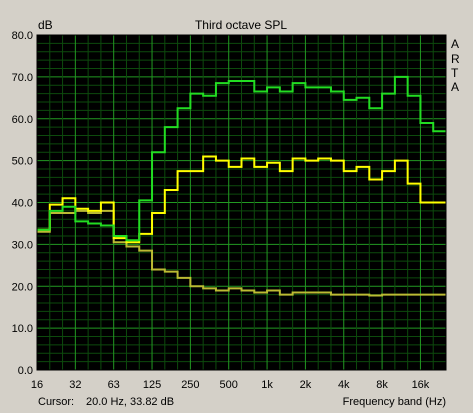  I want to click on x-tick-label: 8k, so click(382, 385).